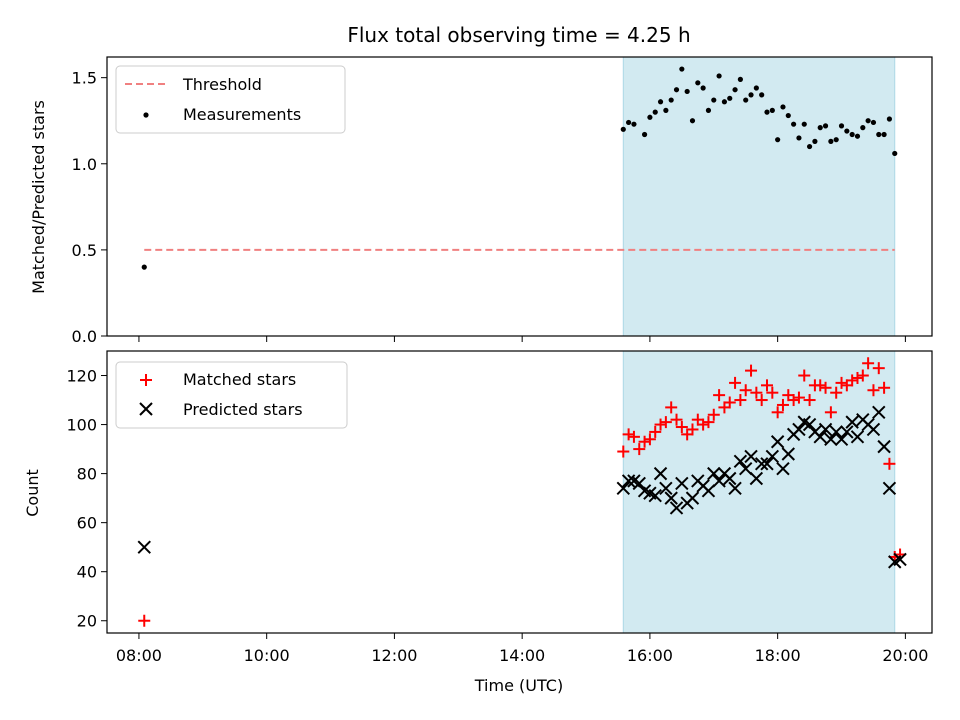 The width and height of the screenshot is (960, 720). Describe the element at coordinates (146, 380) in the screenshot. I see `legend-matched-swatch` at that location.